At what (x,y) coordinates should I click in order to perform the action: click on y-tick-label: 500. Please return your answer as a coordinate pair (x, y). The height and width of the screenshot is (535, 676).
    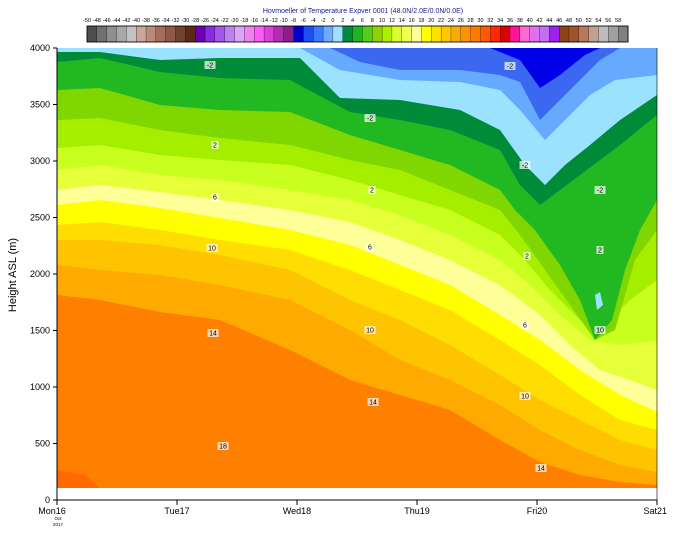
    Looking at the image, I should click on (42, 444).